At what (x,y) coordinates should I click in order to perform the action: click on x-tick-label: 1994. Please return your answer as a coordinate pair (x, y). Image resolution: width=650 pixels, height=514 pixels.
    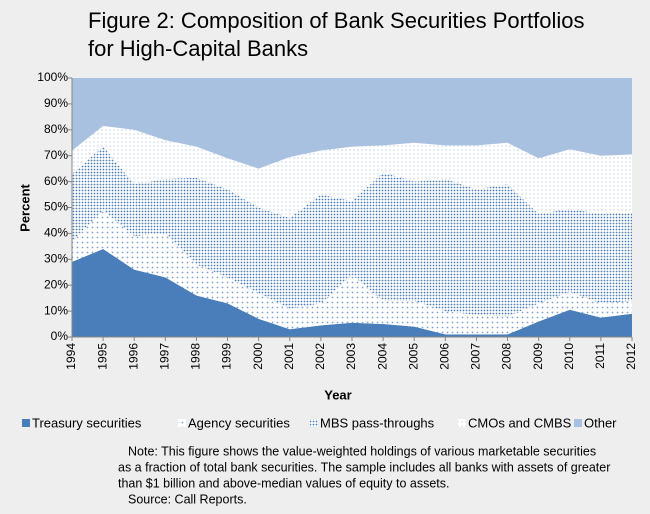
    Looking at the image, I should click on (71, 356).